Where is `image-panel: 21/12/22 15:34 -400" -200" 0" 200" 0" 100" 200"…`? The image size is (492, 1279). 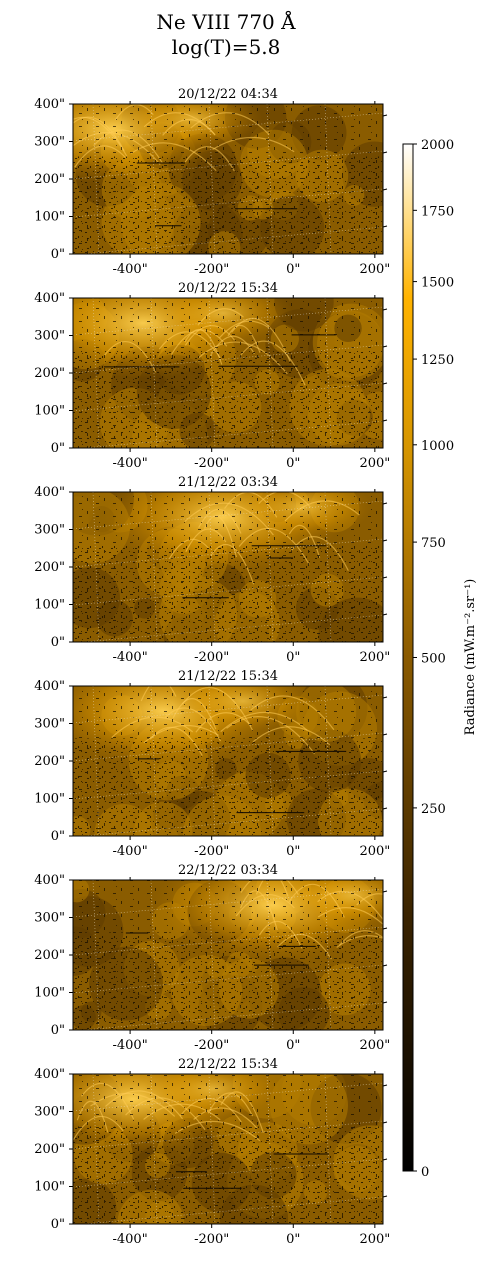
image-panel: 21/12/22 15:34 -400" -200" 0" 200" 0" 100" 200"… is located at coordinates (212, 764).